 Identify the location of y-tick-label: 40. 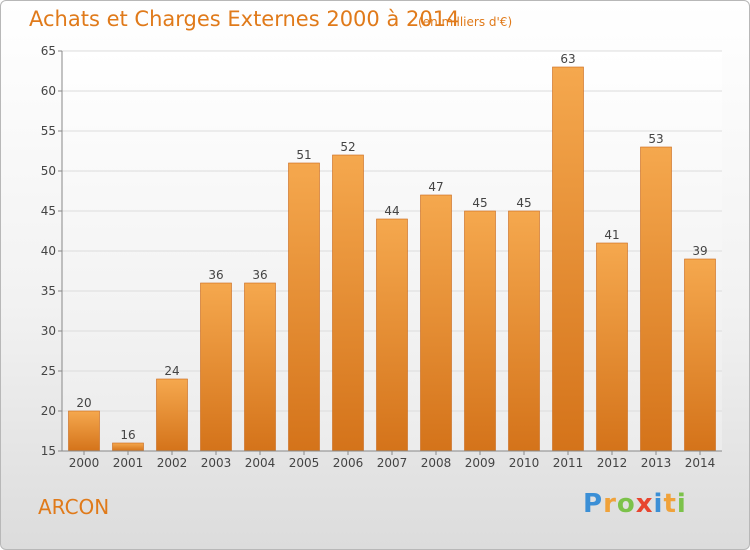
(48, 251).